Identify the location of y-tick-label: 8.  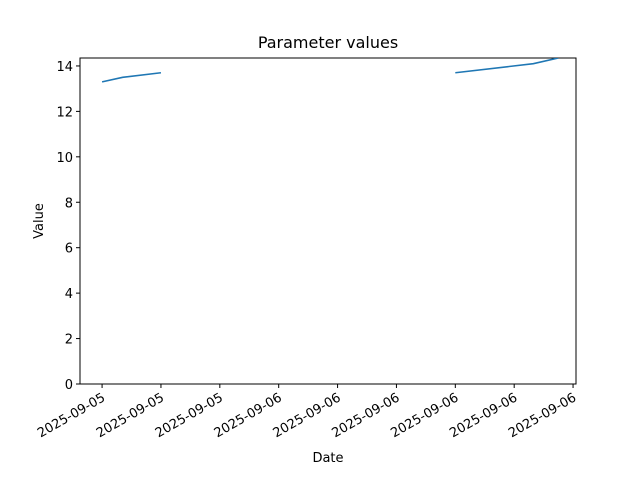
(69, 203).